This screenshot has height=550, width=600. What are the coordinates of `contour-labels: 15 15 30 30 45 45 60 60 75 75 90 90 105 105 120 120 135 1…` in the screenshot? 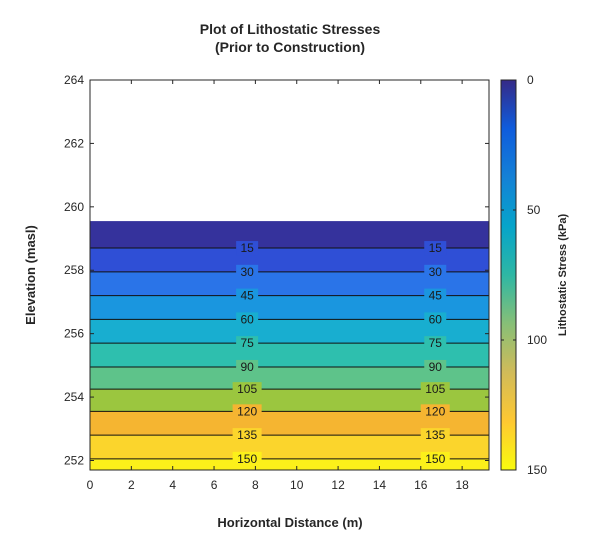 It's located at (341, 353).